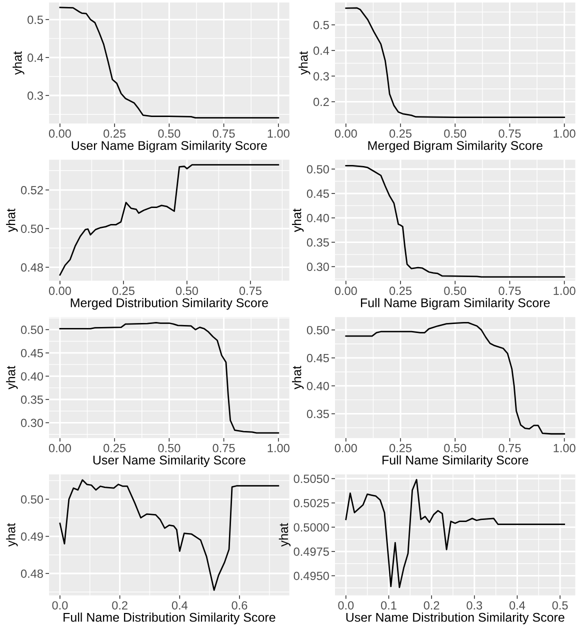 The image size is (577, 632). What do you see at coordinates (169, 304) in the screenshot?
I see `x-axis-title: Merged Distribution Similarity Score` at bounding box center [169, 304].